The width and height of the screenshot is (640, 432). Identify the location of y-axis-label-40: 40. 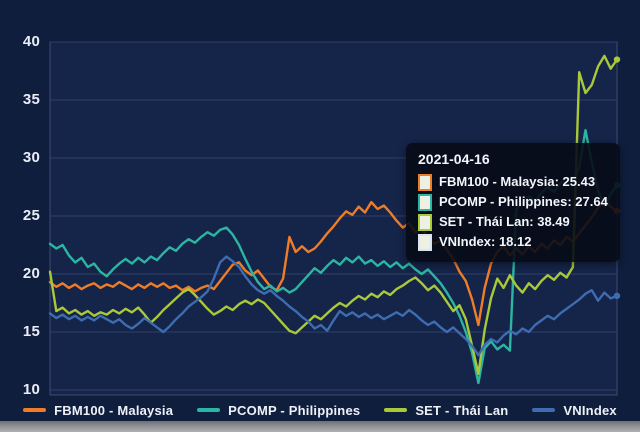
(31, 41).